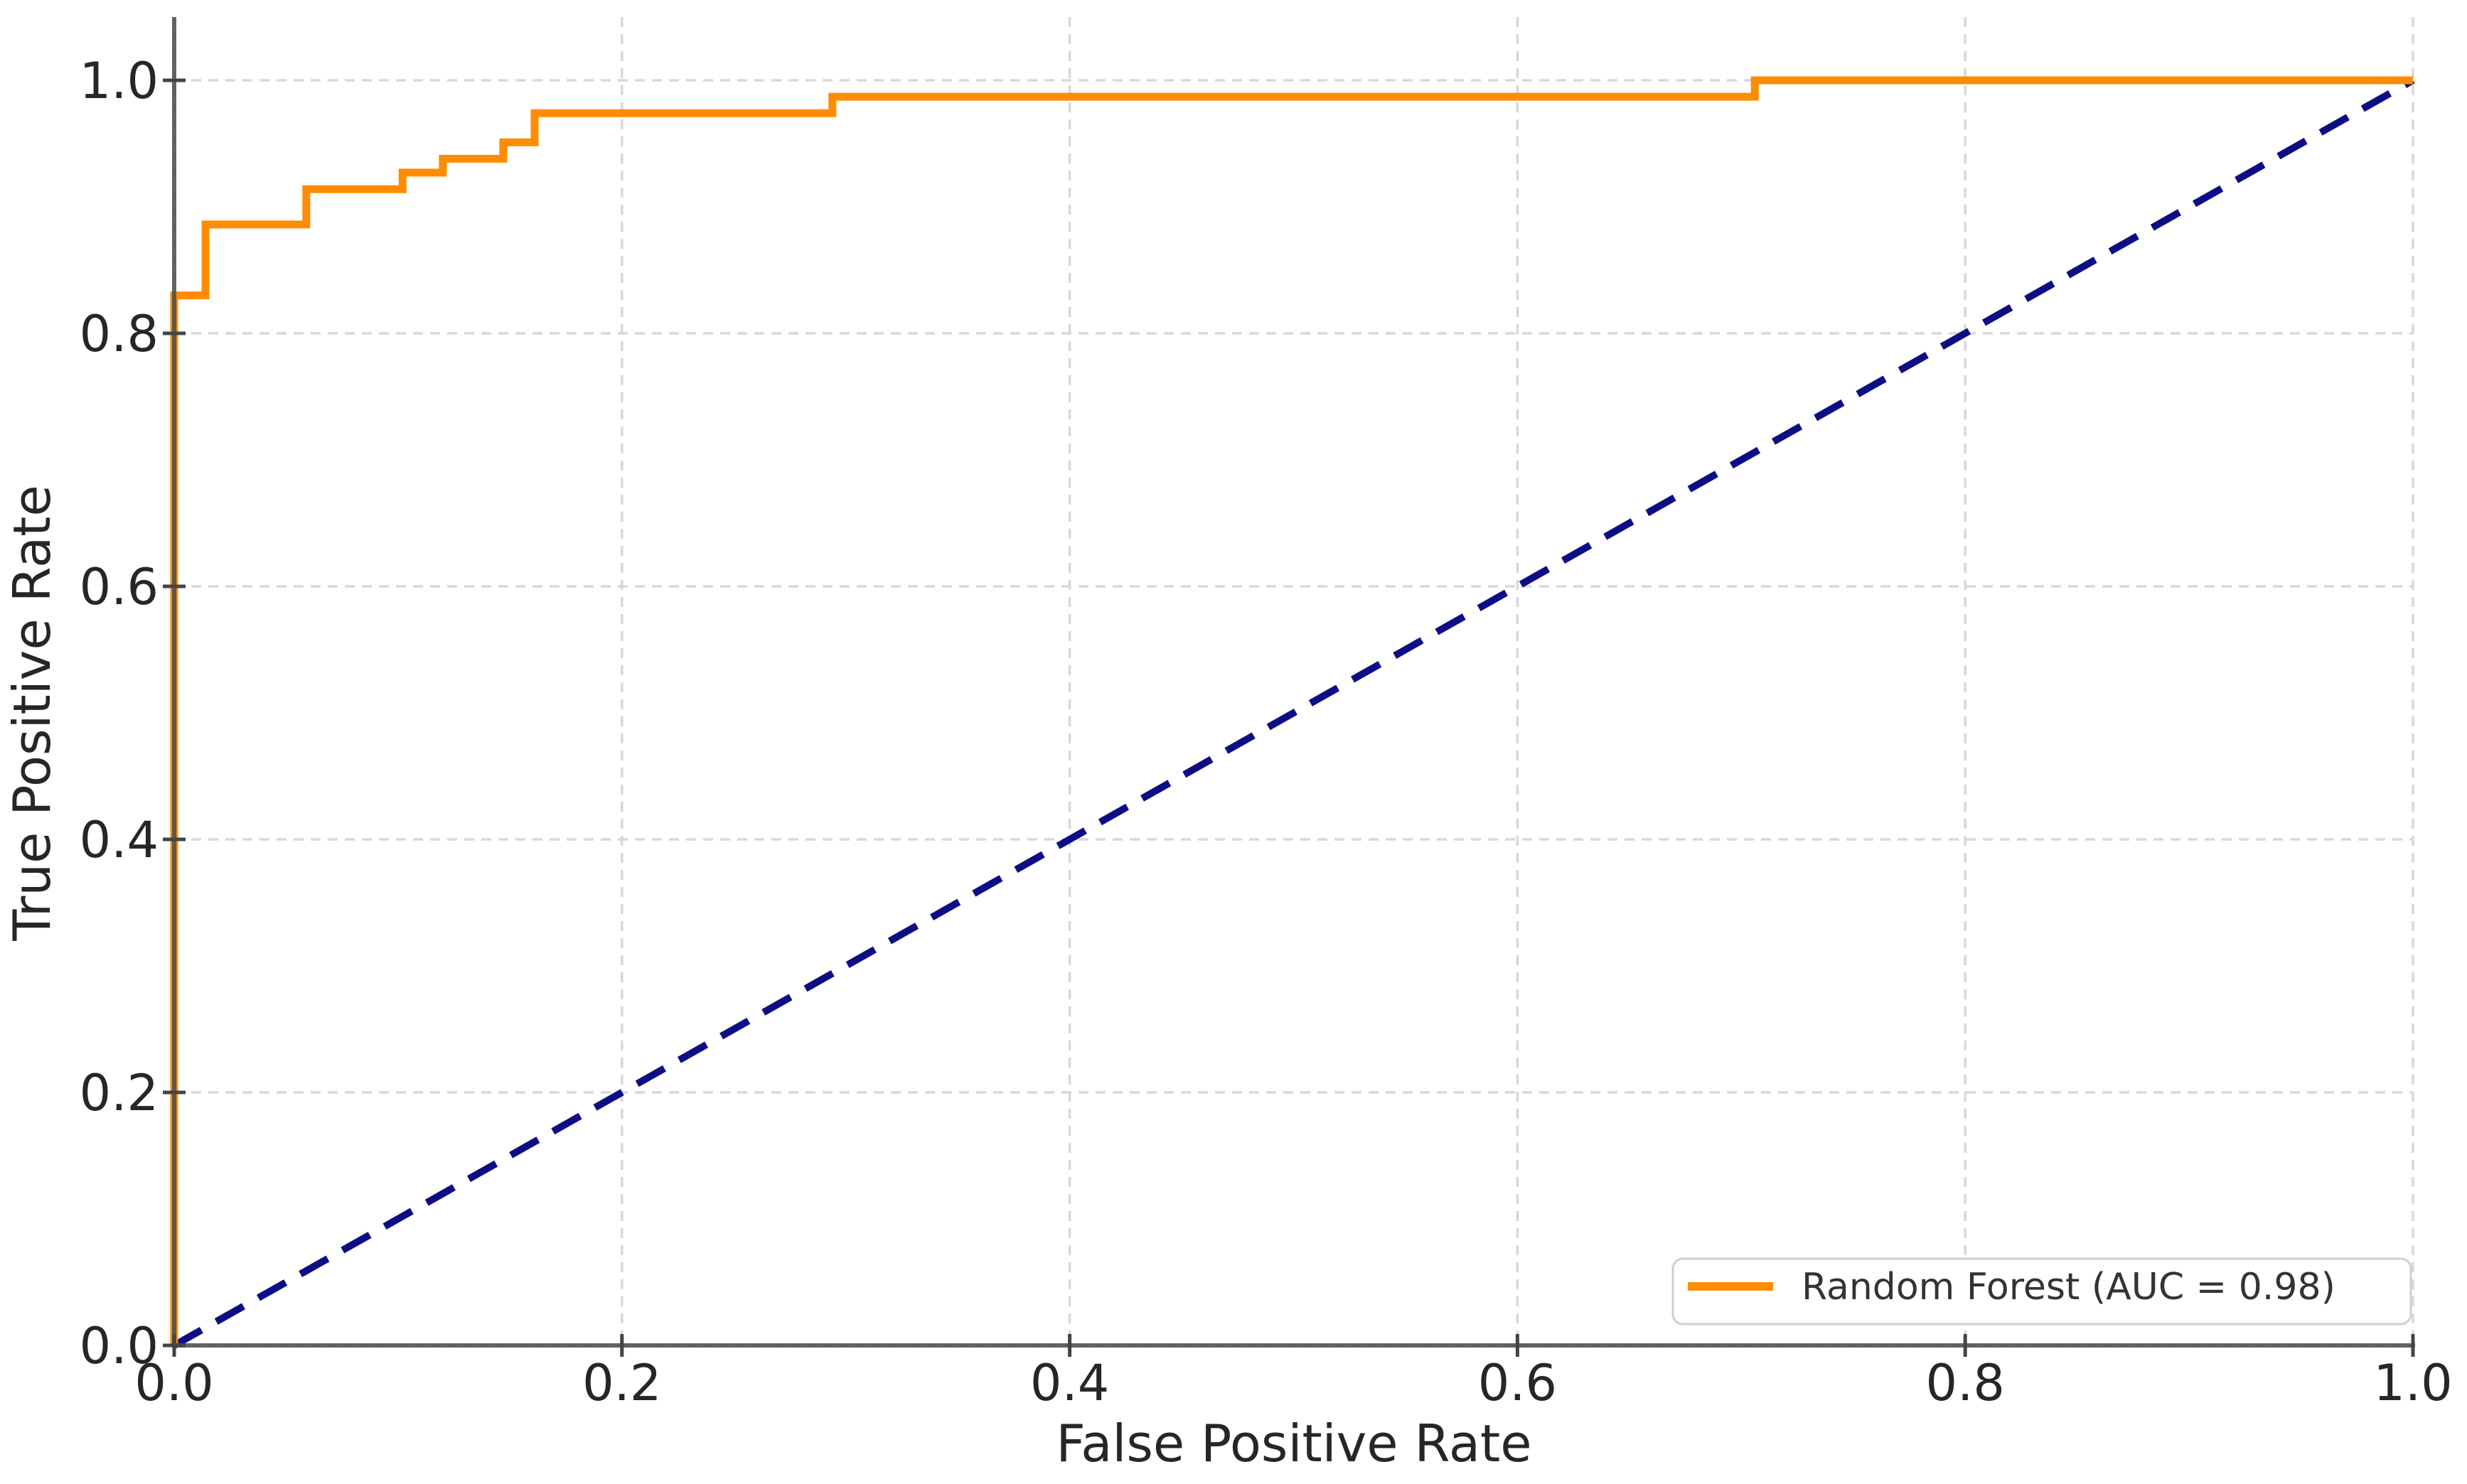  Describe the element at coordinates (120, 81) in the screenshot. I see `y-tick-label: 1.0` at that location.